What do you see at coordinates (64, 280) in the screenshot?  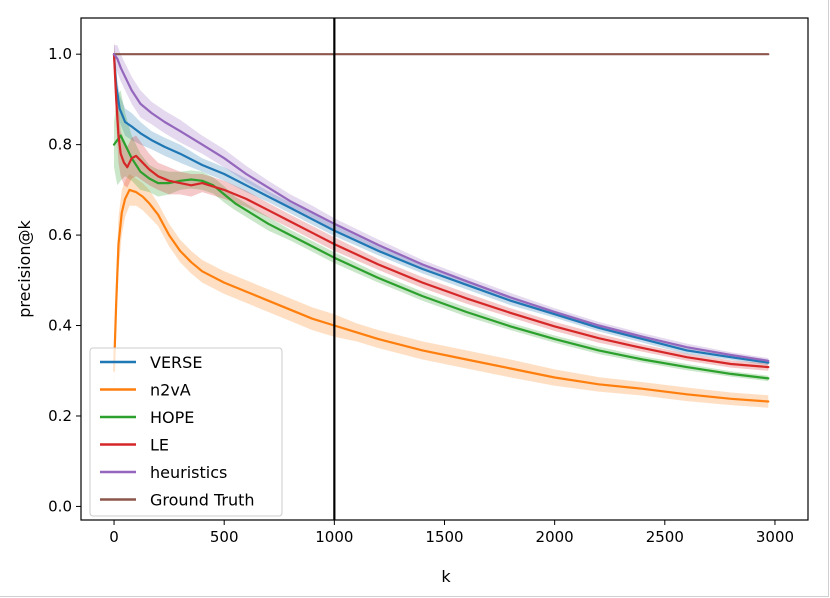 I see `y-axis-ticks: 0.0 0.2 0.4 0.6 0.8 1.0` at bounding box center [64, 280].